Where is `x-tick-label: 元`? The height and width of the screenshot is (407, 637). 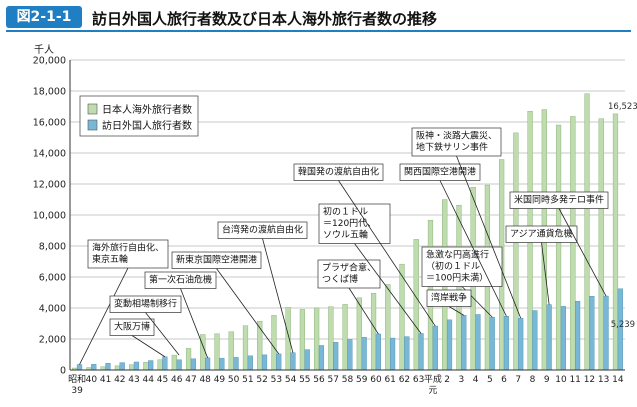 x-tick-label: 元 is located at coordinates (432, 391).